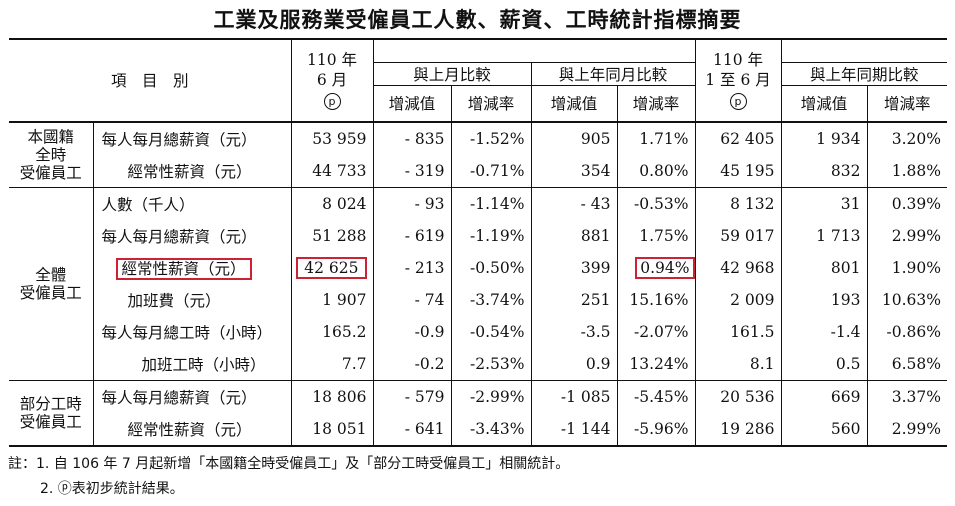 This screenshot has width=955, height=506. Describe the element at coordinates (907, 138) in the screenshot. I see `cell-r3: 3.20%` at that location.